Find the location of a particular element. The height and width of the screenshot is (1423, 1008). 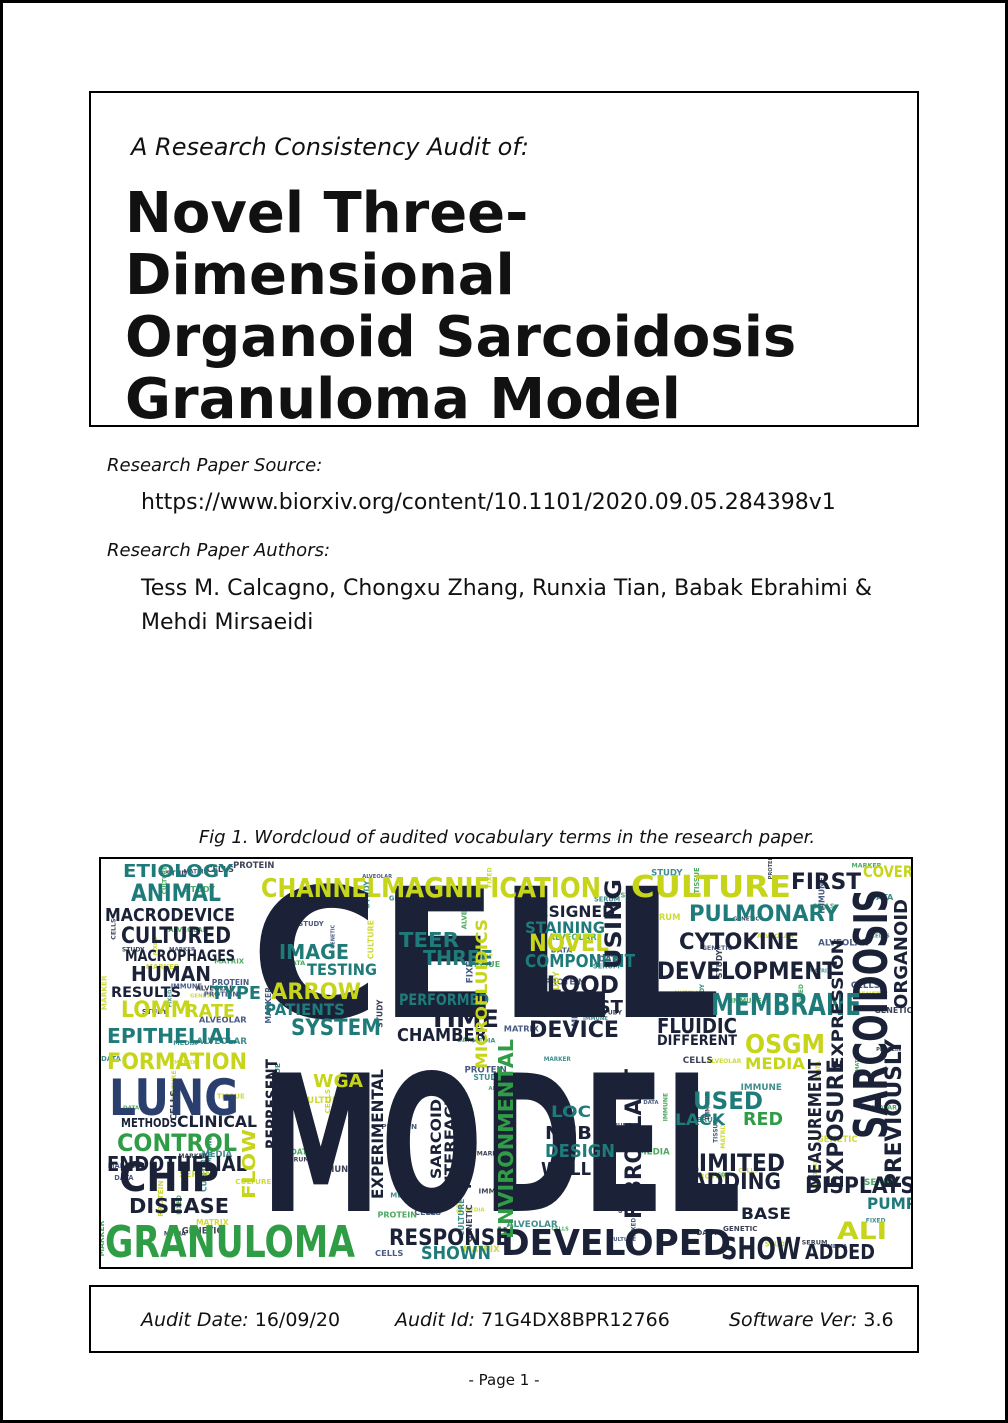

wordcloud-word-cell: CELL is located at coordinates (486, 959).